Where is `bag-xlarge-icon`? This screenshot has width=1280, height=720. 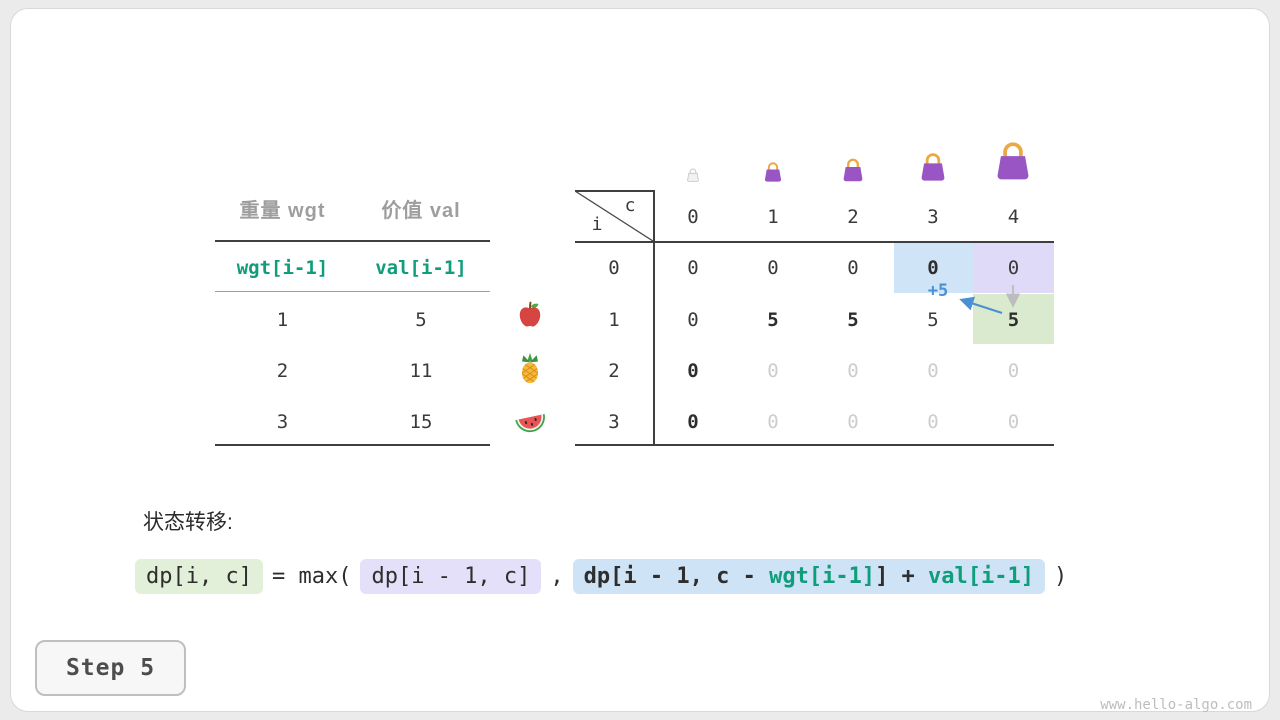
bag-xlarge-icon is located at coordinates (1013, 161).